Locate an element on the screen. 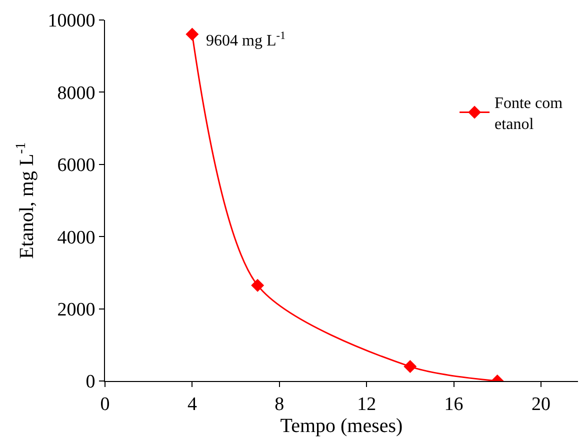  annotation: 9604 mg L$^{-1}$ is located at coordinates (246, 40).